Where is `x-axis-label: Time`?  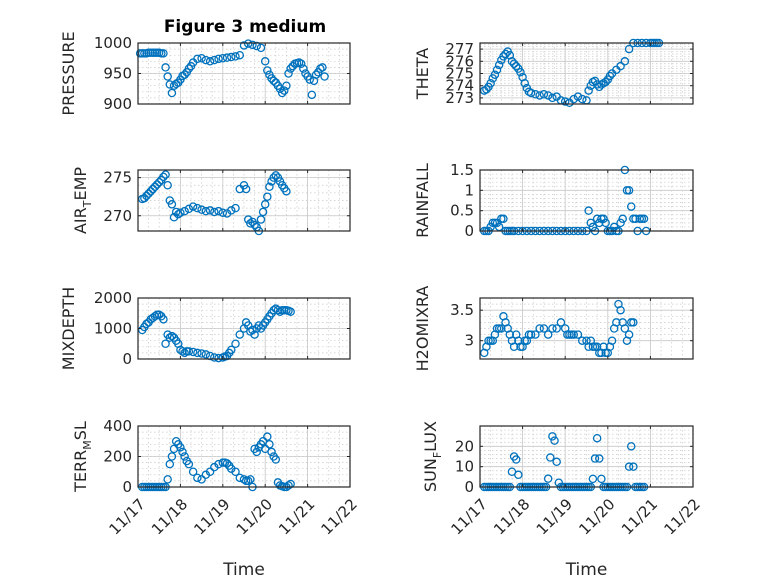 x-axis-label: Time is located at coordinates (586, 570).